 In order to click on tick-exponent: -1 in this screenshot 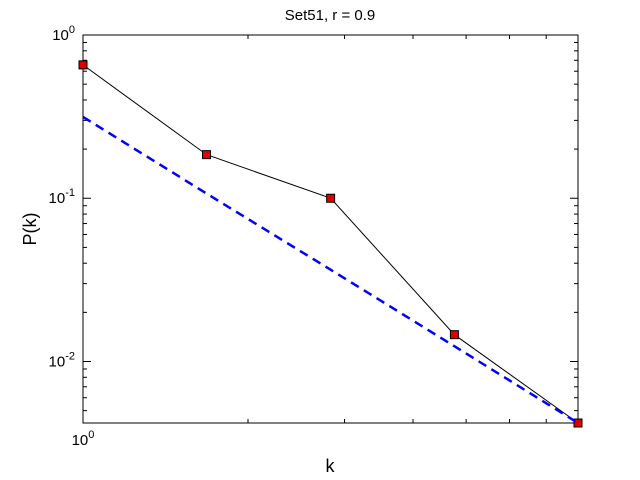, I will do `click(70, 193)`.